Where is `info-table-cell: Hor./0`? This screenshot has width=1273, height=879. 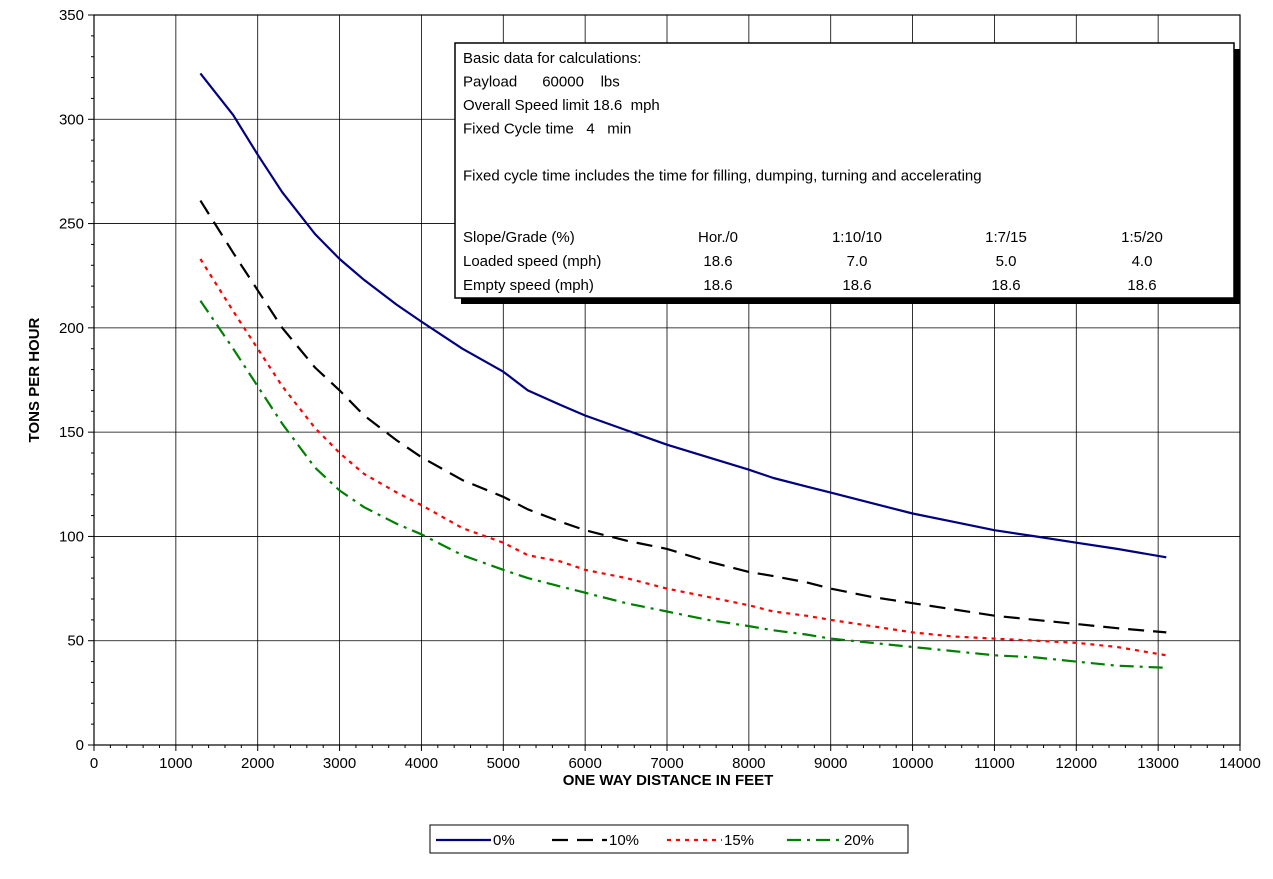
info-table-cell: Hor./0 is located at coordinates (718, 237).